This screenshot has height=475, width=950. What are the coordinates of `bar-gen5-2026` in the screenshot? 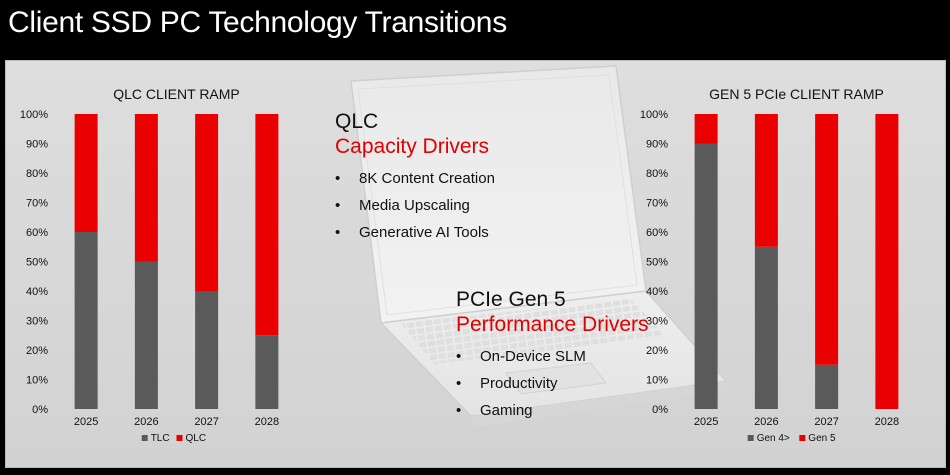 It's located at (766, 180).